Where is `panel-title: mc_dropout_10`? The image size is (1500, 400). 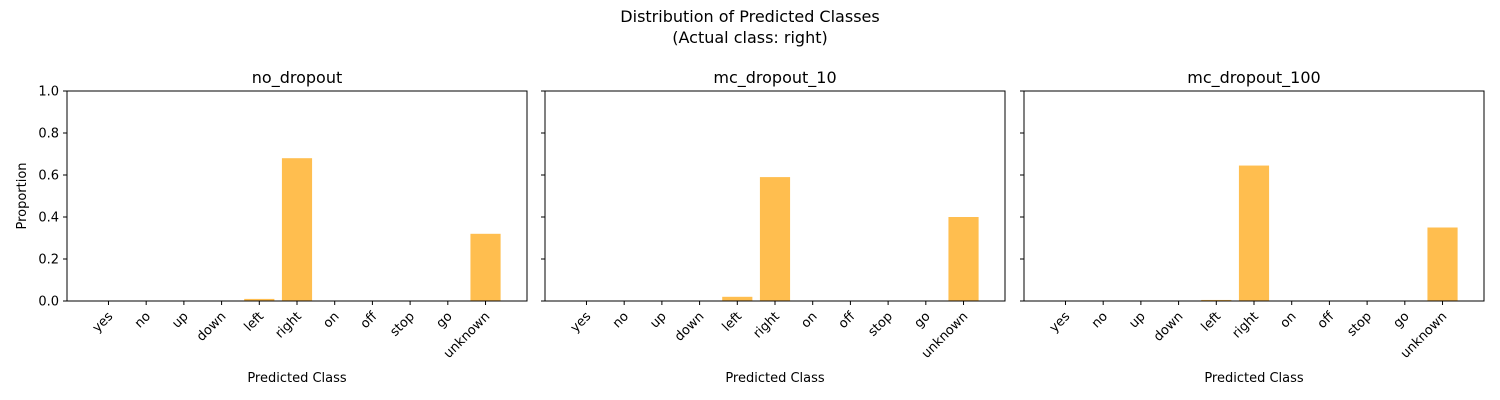
panel-title: mc_dropout_10 is located at coordinates (774, 78).